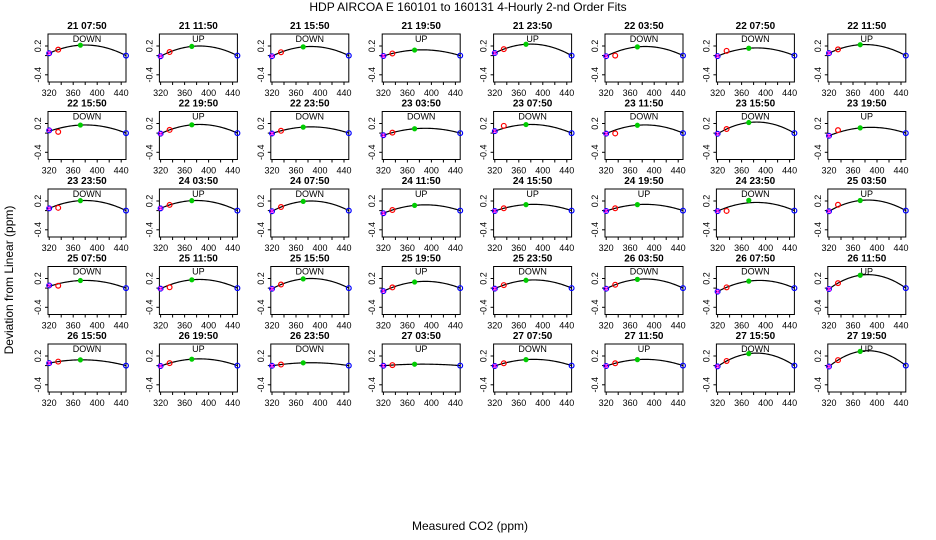 The width and height of the screenshot is (936, 540). What do you see at coordinates (310, 104) in the screenshot?
I see `panel-time-label: 22 23:50` at bounding box center [310, 104].